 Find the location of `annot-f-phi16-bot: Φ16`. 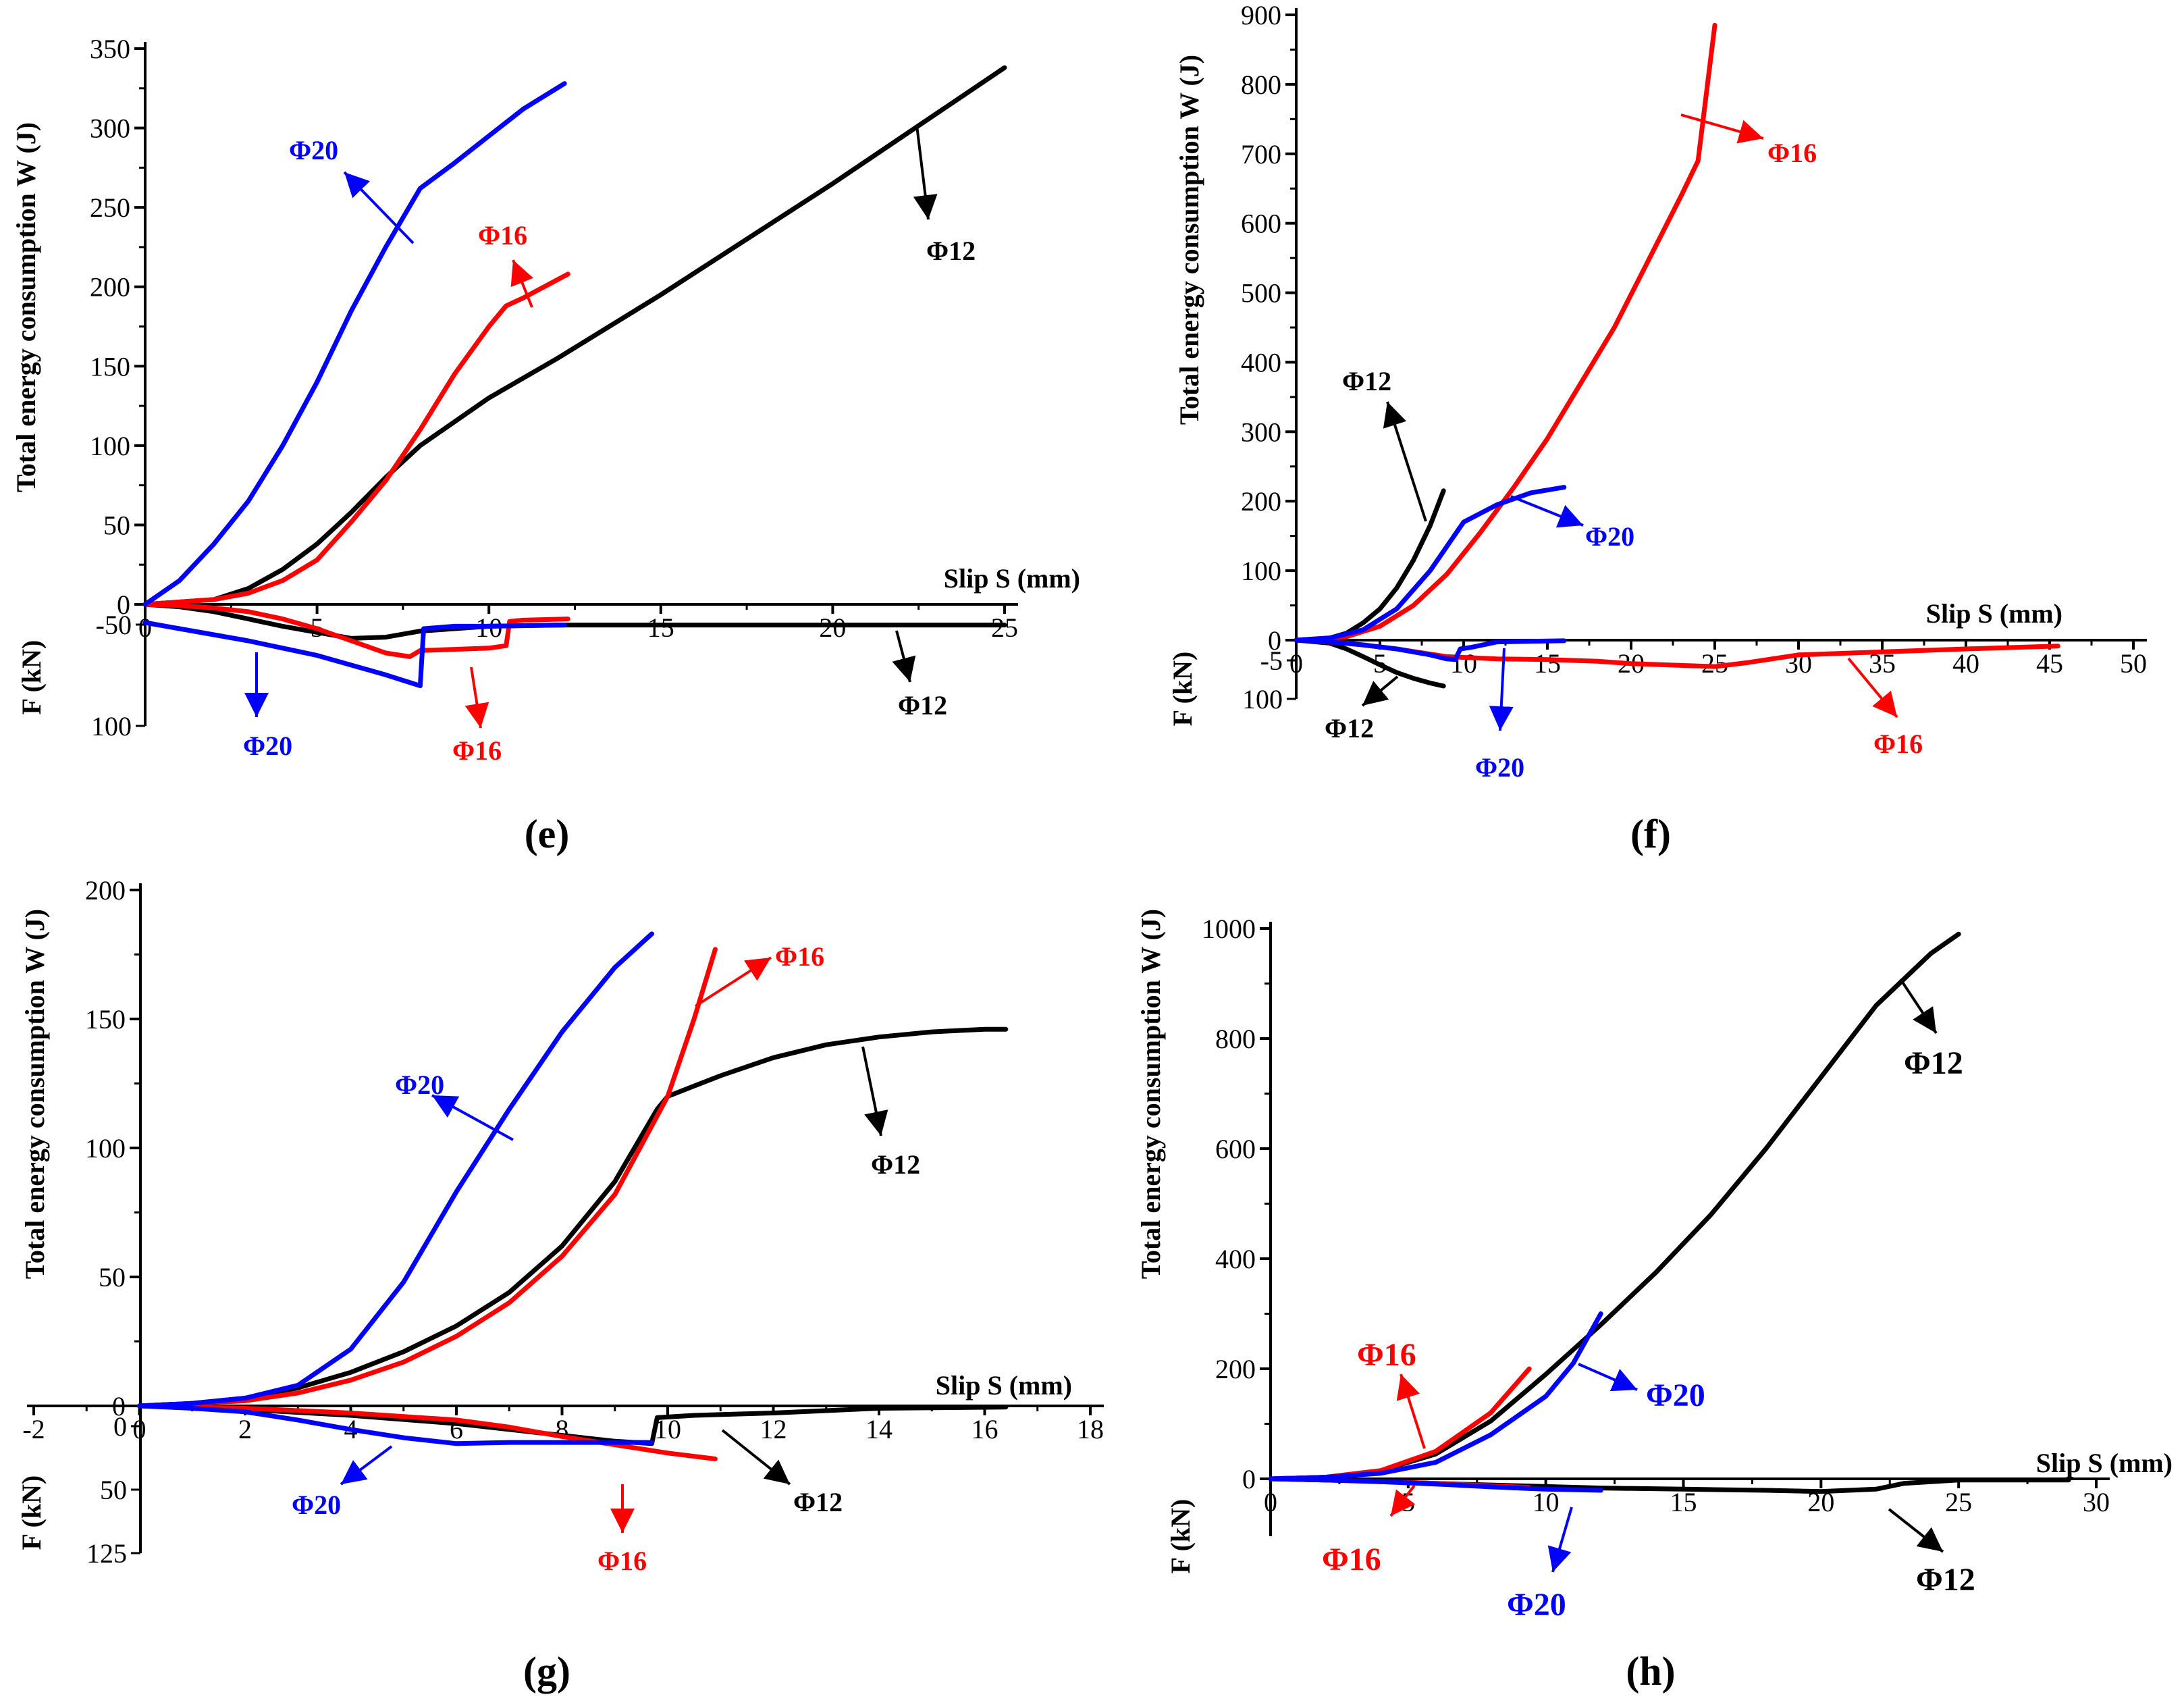

annot-f-phi16-bot: Φ16 is located at coordinates (1885, 708).